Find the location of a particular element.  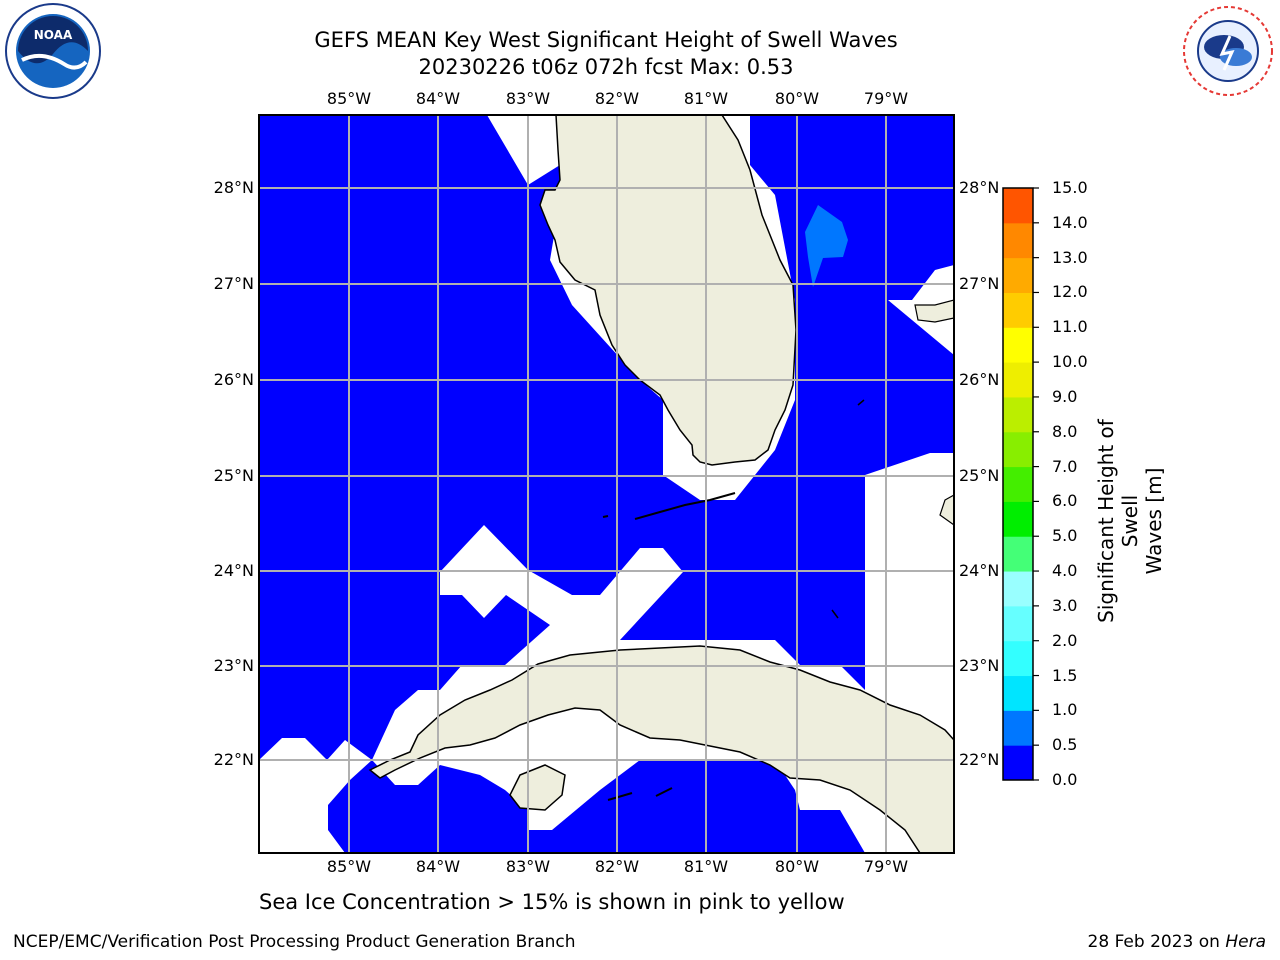

lon-label-top: 82°W is located at coordinates (617, 98).